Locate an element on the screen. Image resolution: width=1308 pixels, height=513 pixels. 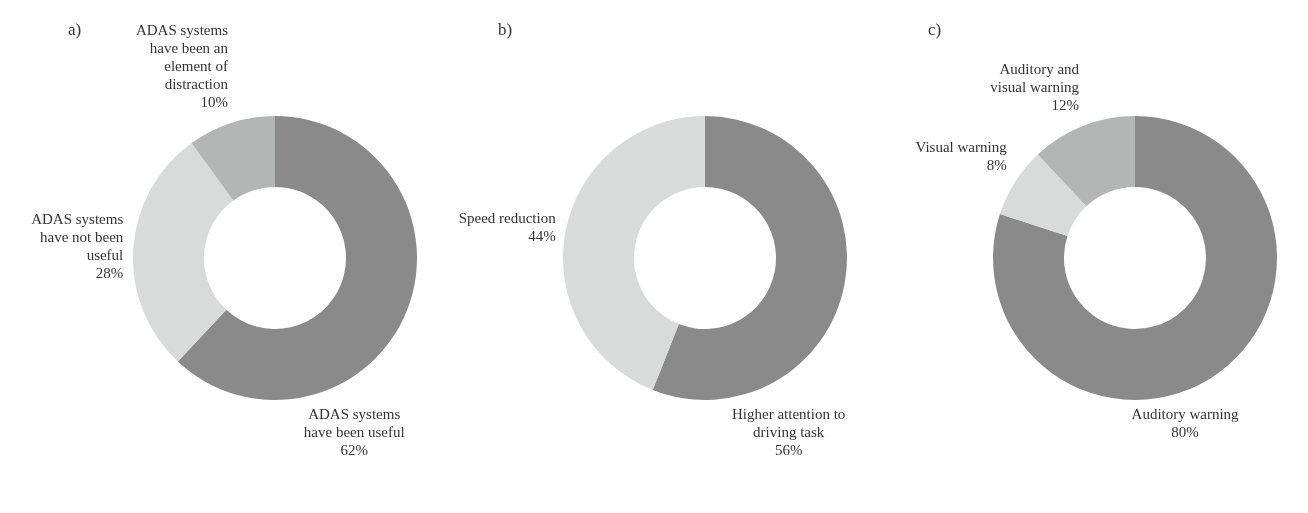
slice-label: ADAS systems have not been useful is located at coordinates (77, 236).